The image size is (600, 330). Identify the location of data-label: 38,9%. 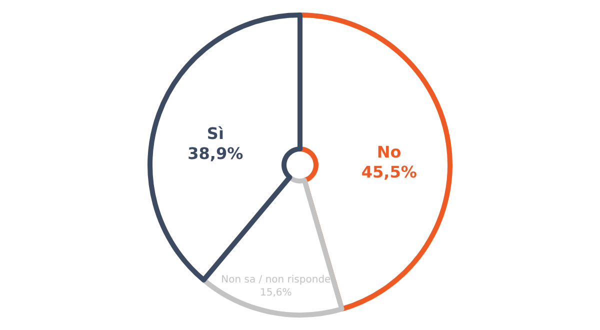
(216, 154).